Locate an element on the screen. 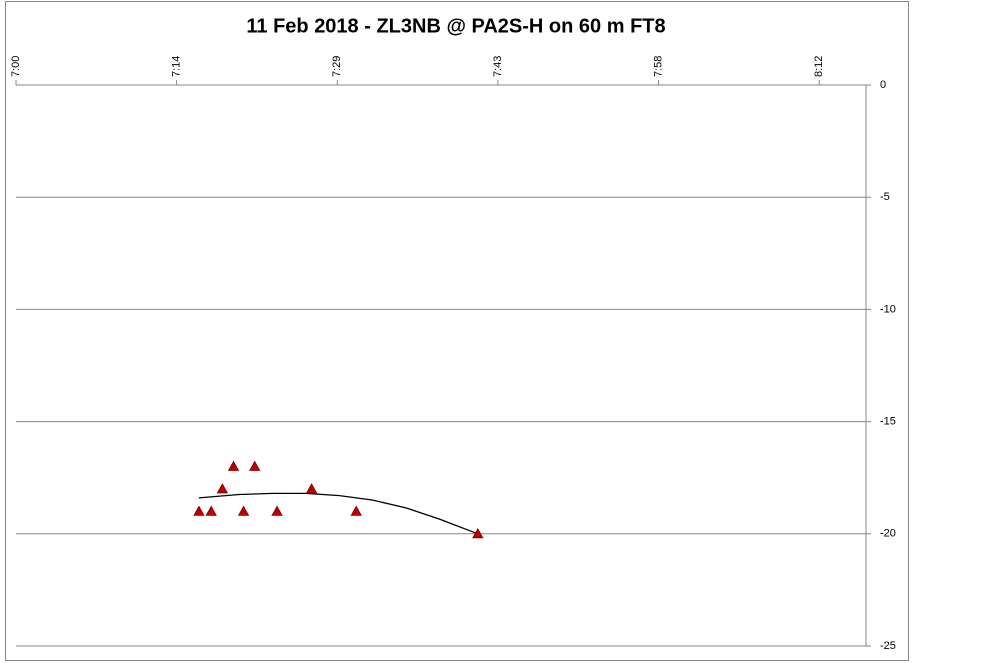 This screenshot has width=1008, height=663. x-tick-label: 7:58 is located at coordinates (658, 66).